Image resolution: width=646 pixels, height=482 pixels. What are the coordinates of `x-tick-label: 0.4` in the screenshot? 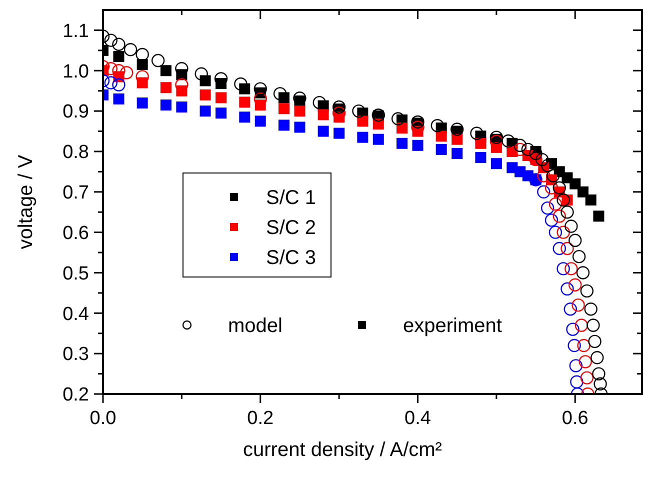 It's located at (418, 418).